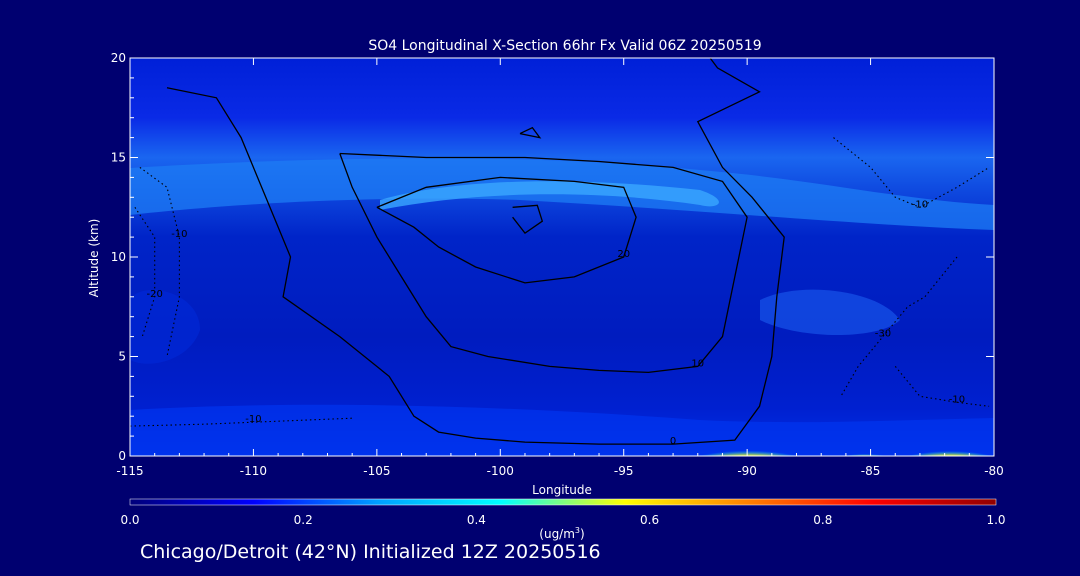 This screenshot has height=576, width=1080. What do you see at coordinates (822, 520) in the screenshot?
I see `colorbar-tick-label: 0.8` at bounding box center [822, 520].